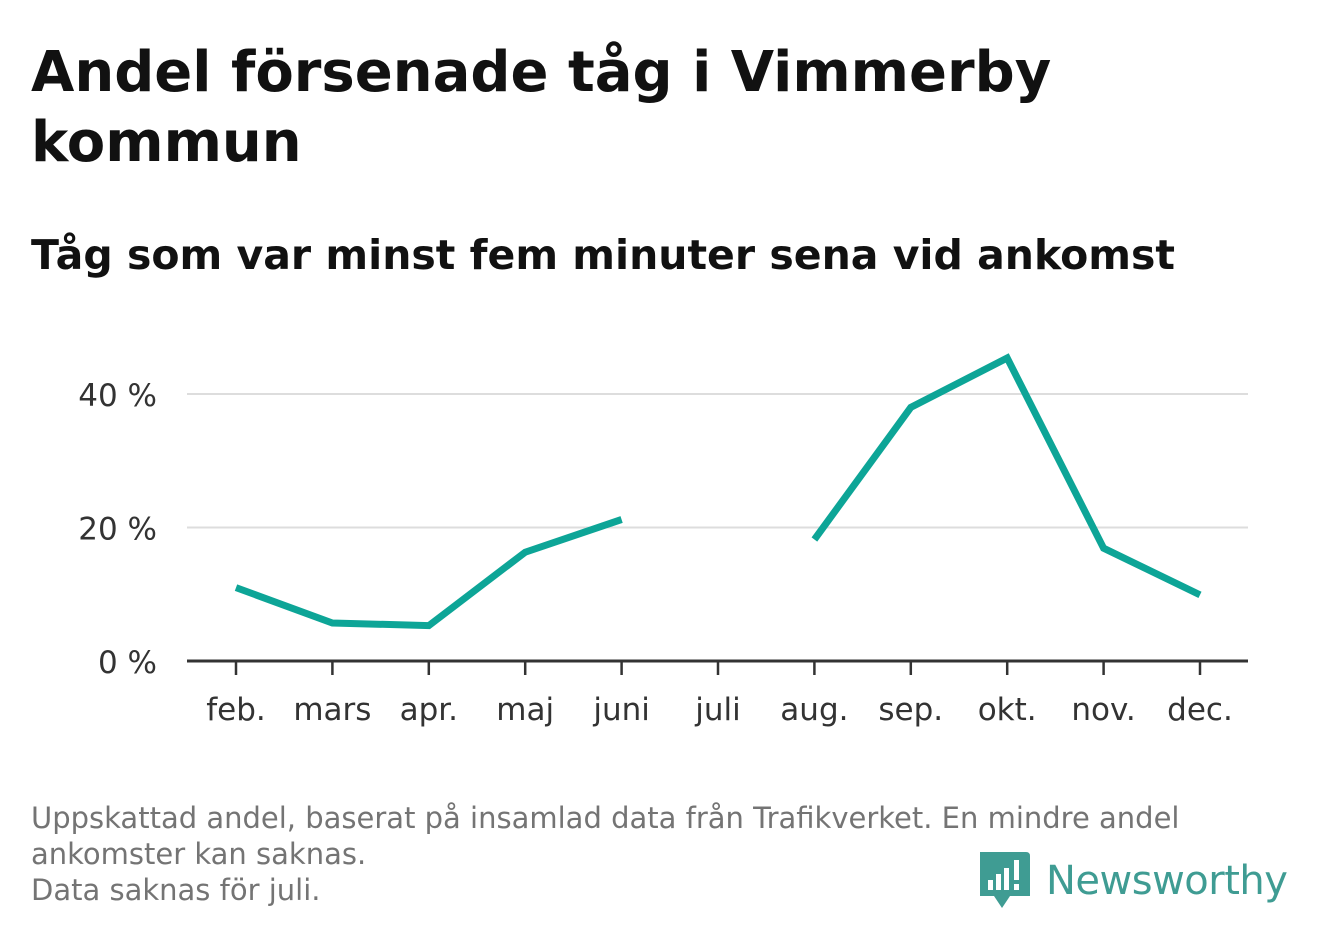 The image size is (1322, 939). Describe the element at coordinates (1005, 880) in the screenshot. I see `newsworthy-logo-icon` at that location.